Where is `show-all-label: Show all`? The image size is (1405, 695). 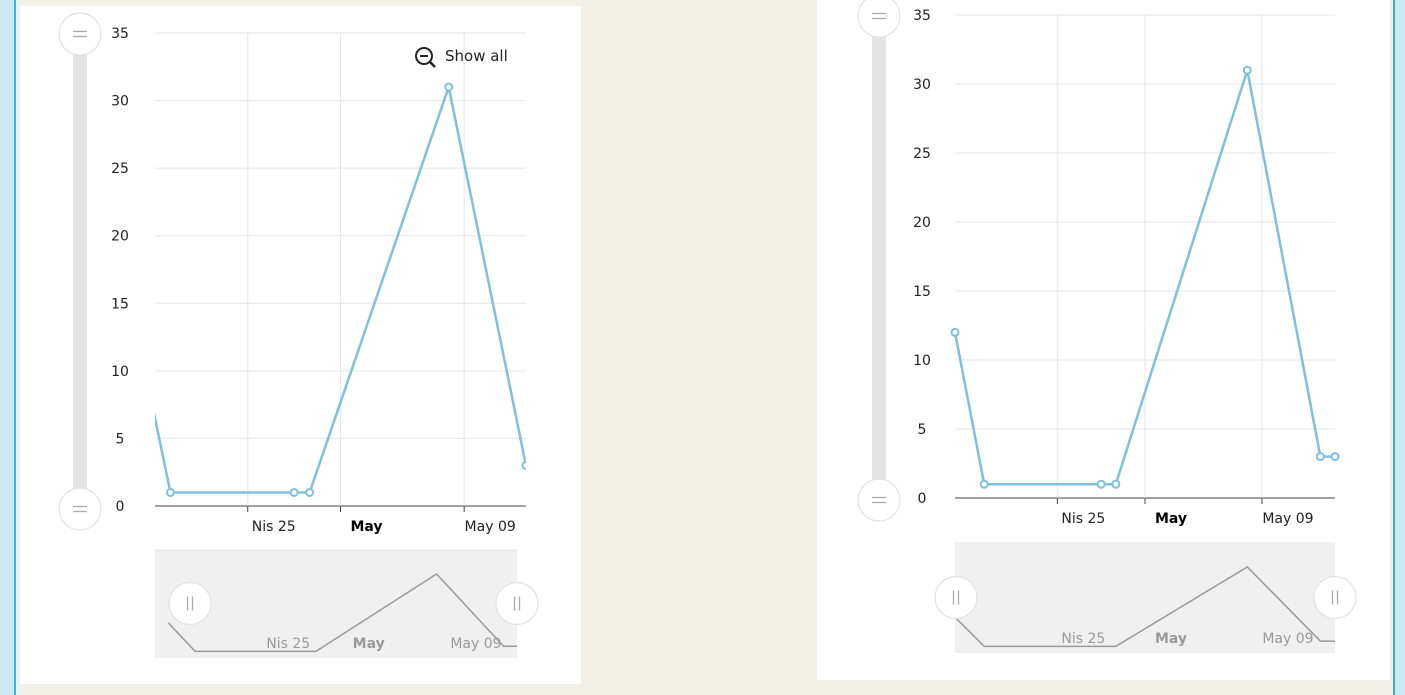
show-all-label: Show all is located at coordinates (476, 56).